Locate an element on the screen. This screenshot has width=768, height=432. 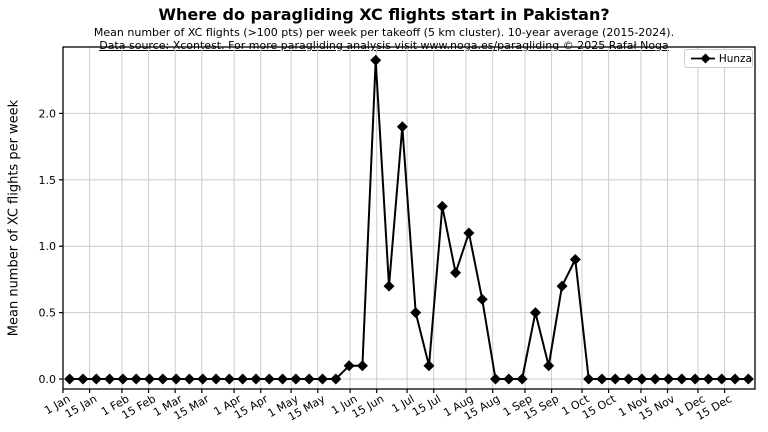
legend: Hunza is located at coordinates (718, 58).